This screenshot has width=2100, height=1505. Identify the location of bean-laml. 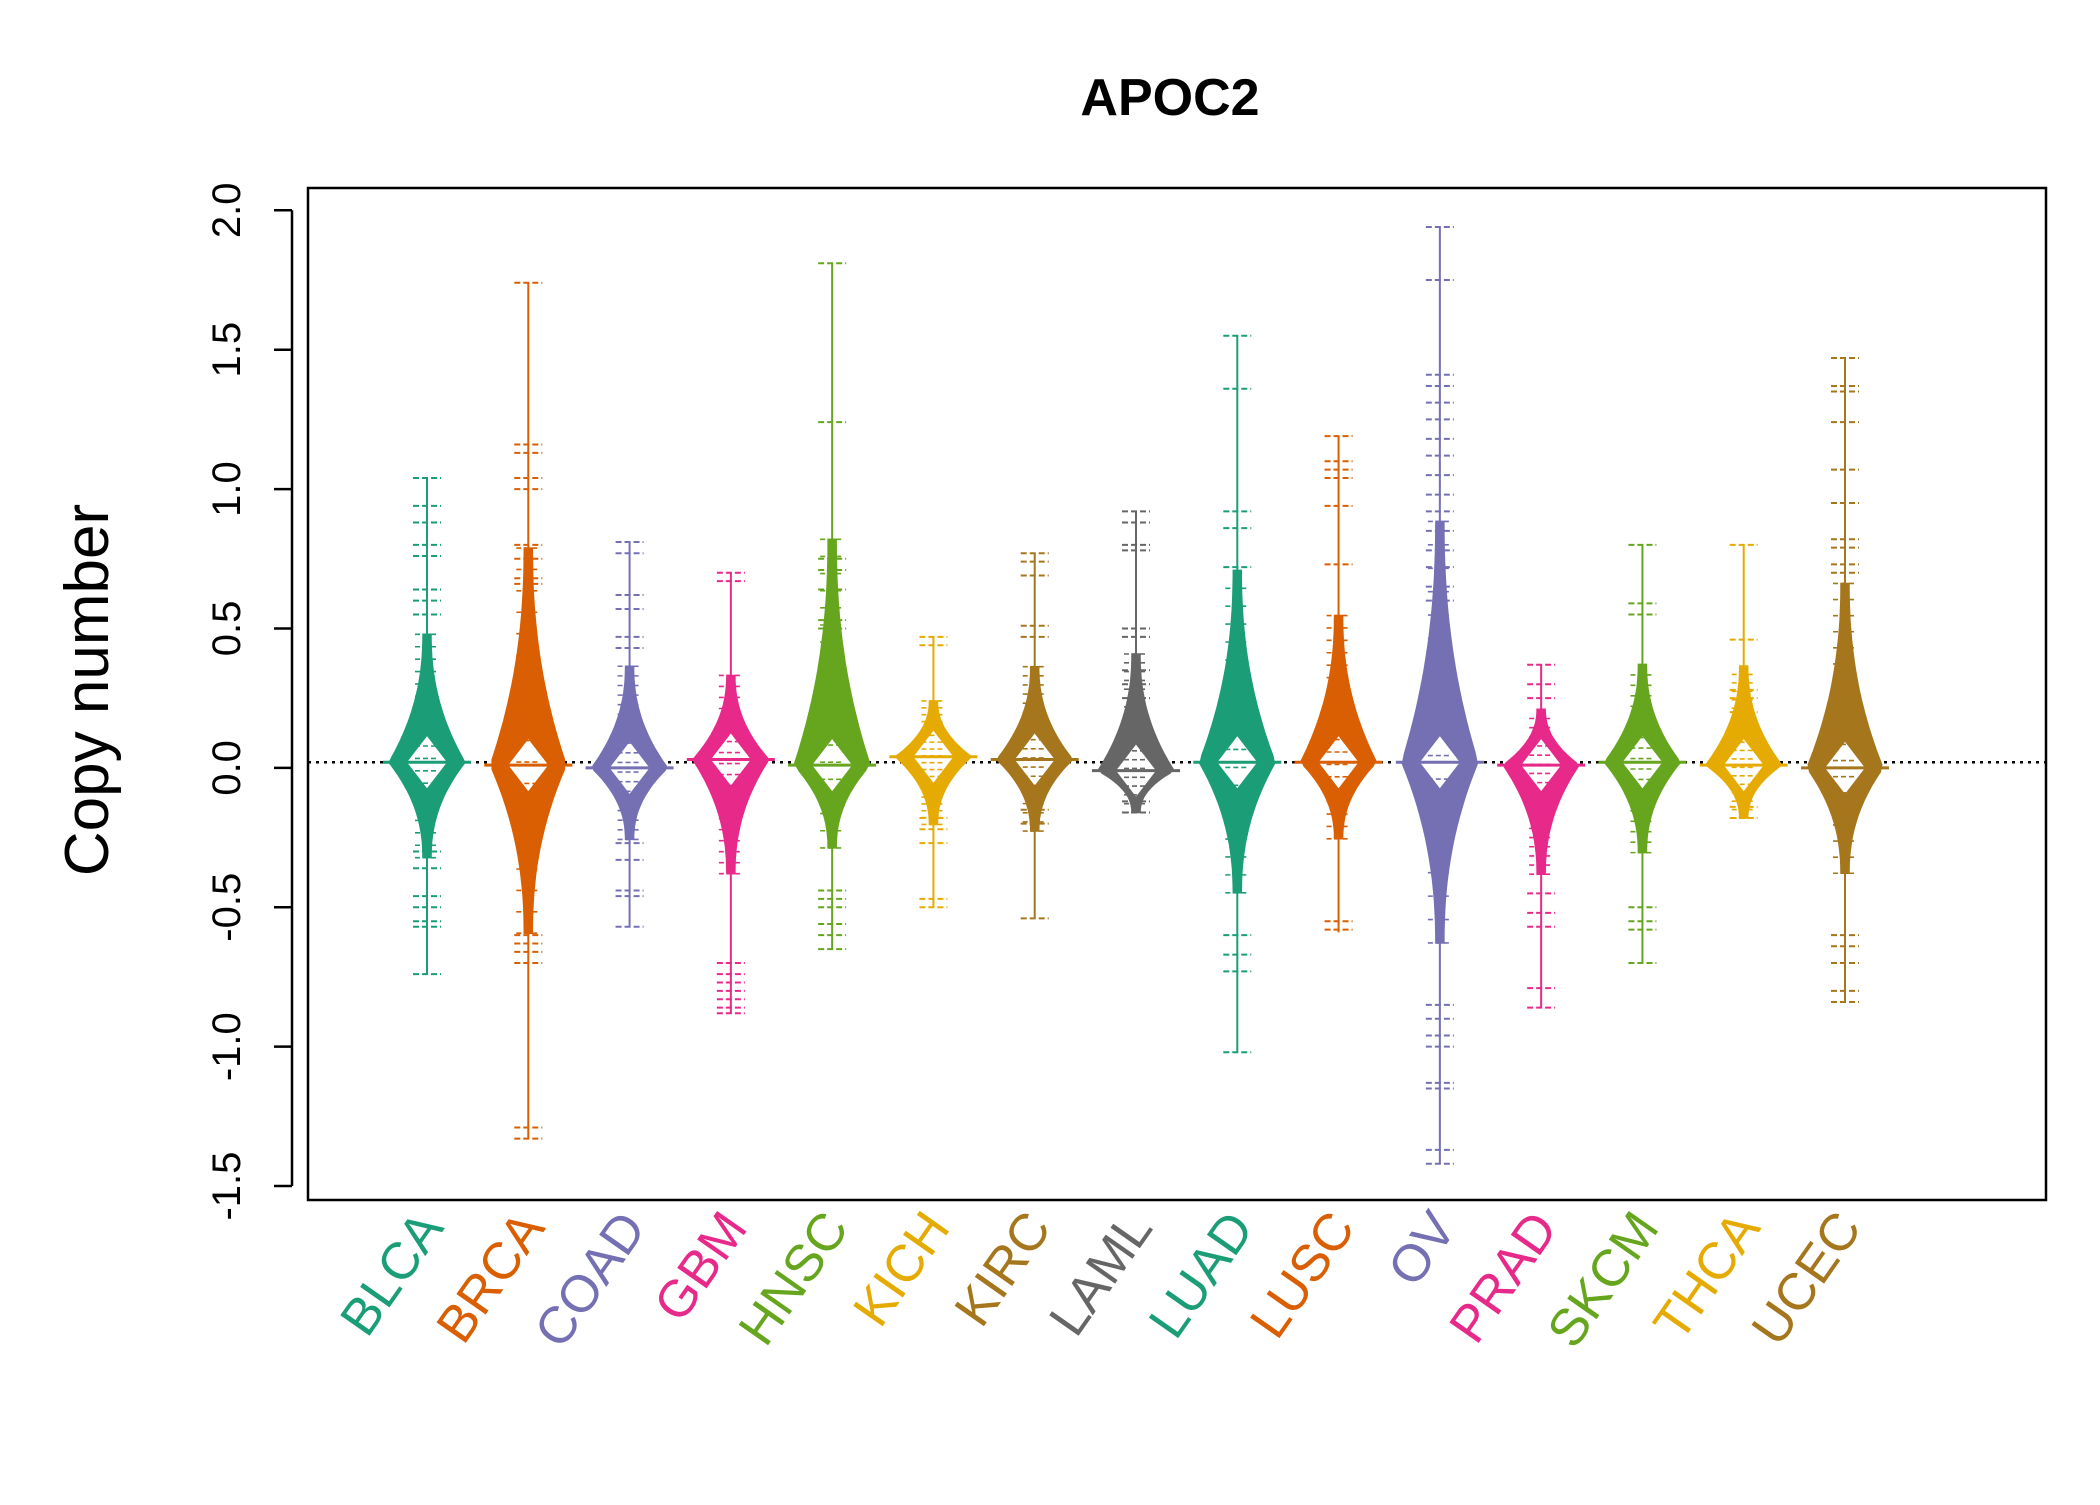
(1136, 662).